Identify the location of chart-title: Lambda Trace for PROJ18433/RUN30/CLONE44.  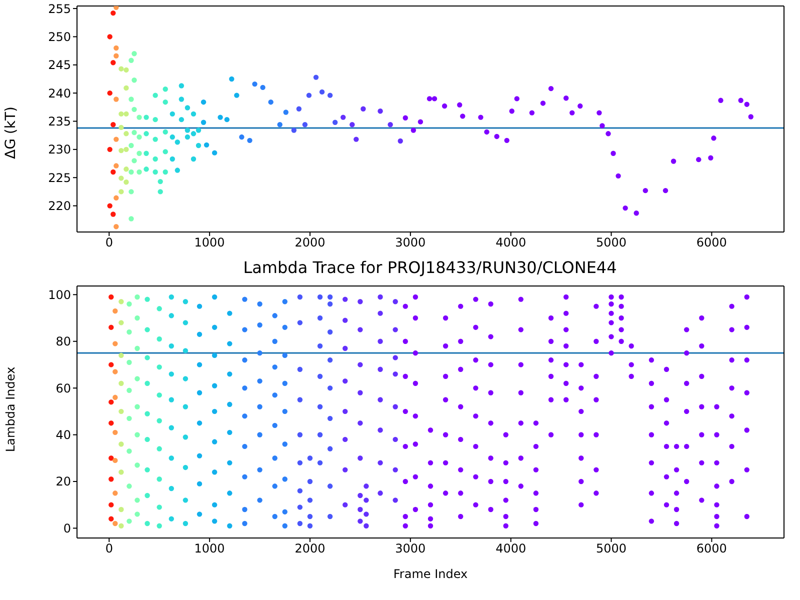
(430, 268).